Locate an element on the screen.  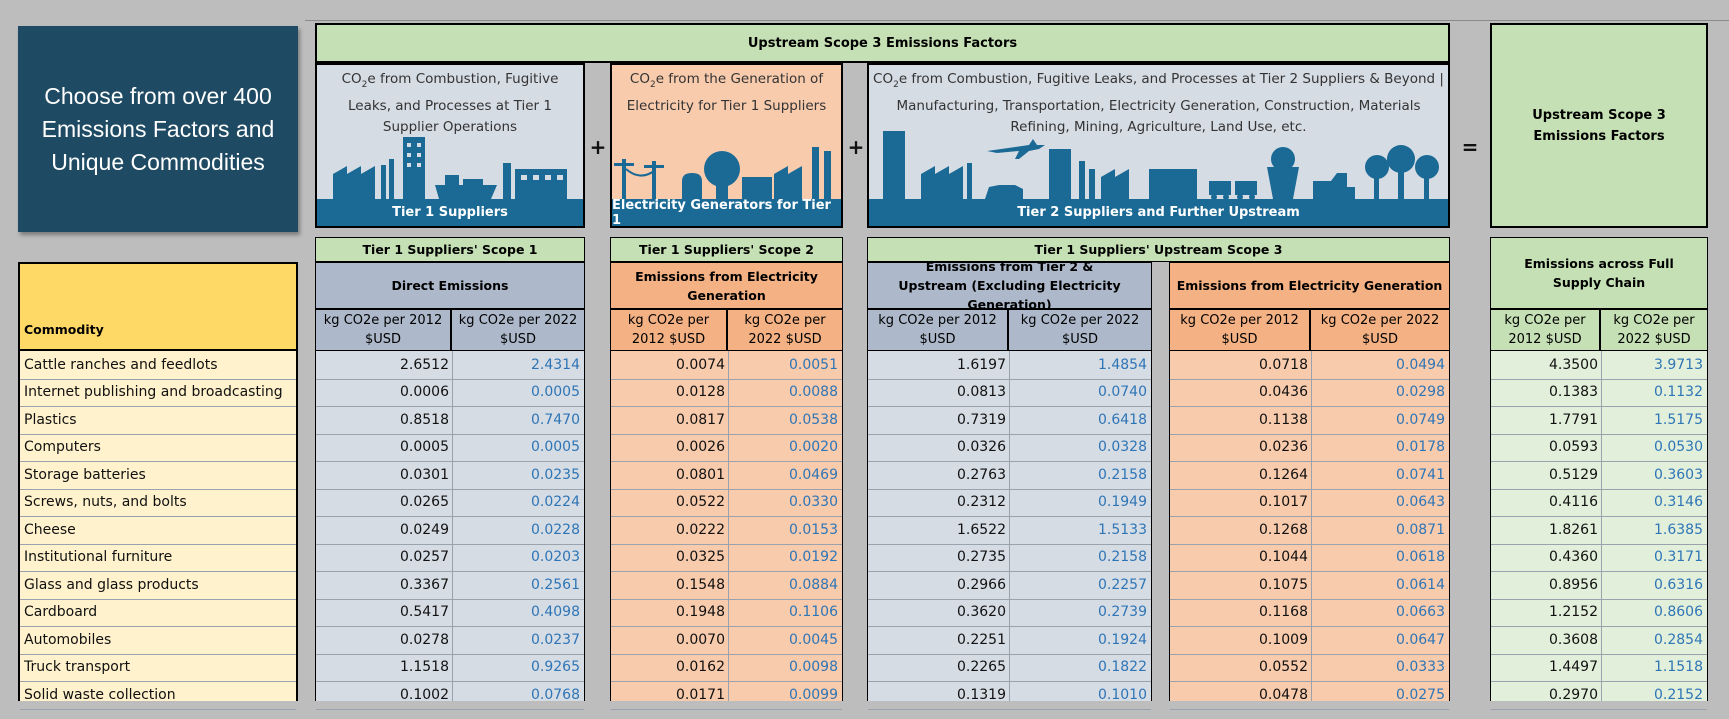
table-row: 0.1168 0.0663 is located at coordinates (1309, 613).